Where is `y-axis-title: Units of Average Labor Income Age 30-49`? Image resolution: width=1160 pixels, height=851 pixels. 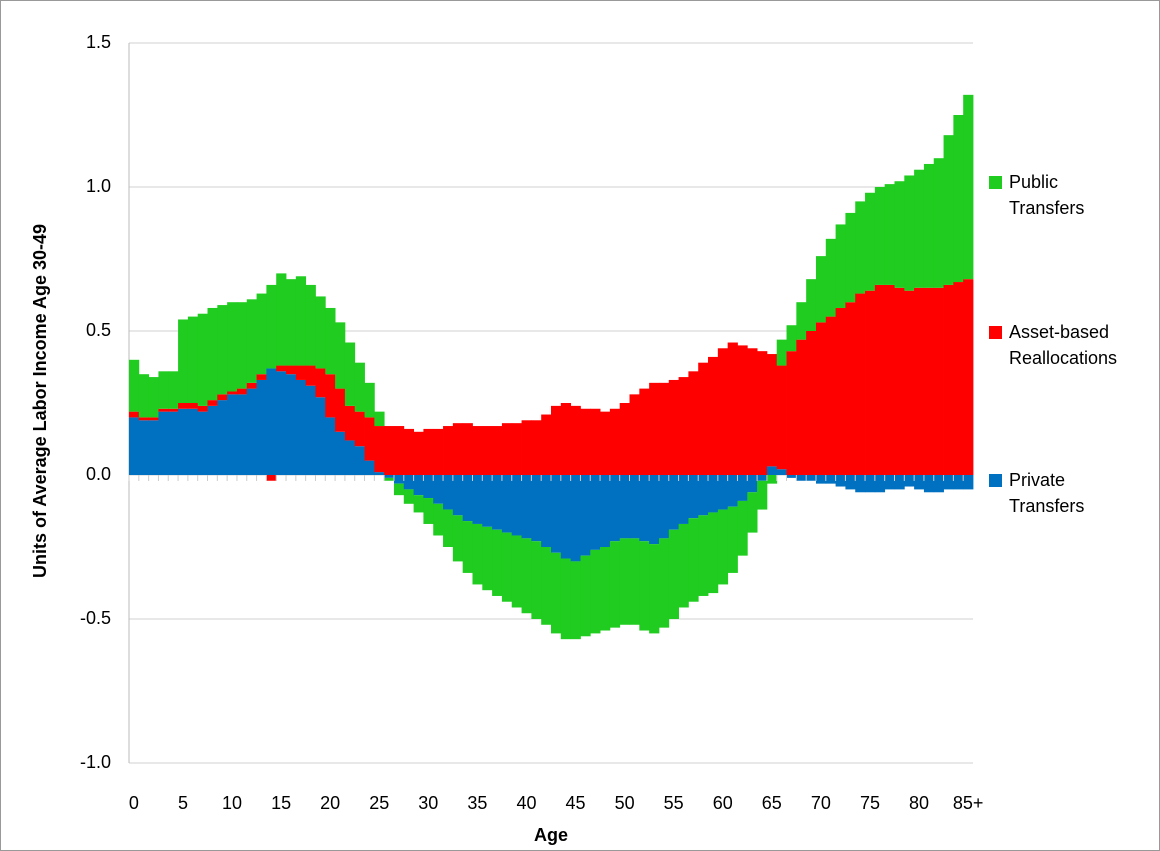
y-axis-title: Units of Average Labor Income Age 30-49 is located at coordinates (40, 401).